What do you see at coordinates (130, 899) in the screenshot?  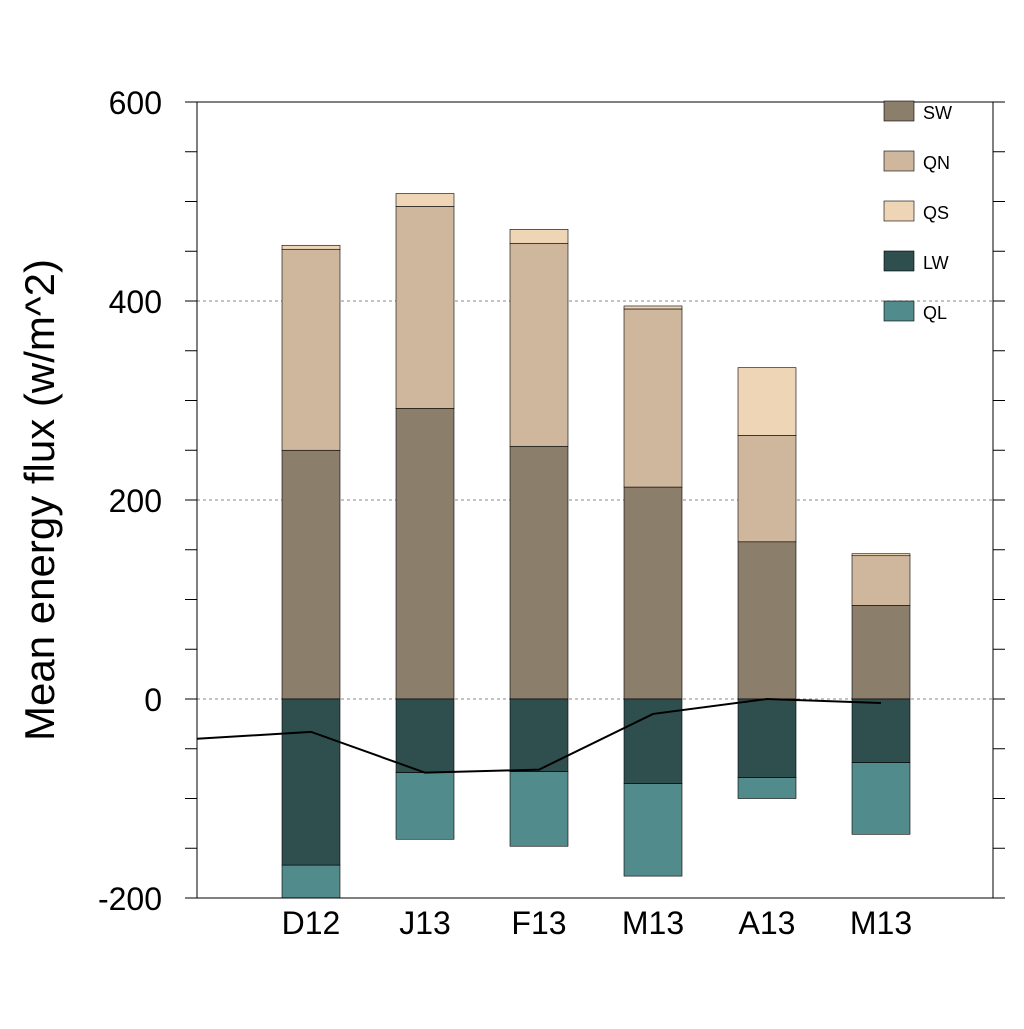 I see `y-tick-label: -200` at bounding box center [130, 899].